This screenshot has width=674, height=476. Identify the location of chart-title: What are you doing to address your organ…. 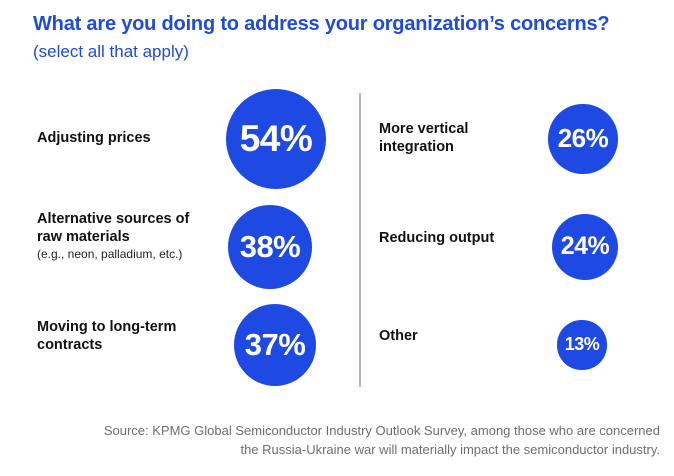
(321, 24).